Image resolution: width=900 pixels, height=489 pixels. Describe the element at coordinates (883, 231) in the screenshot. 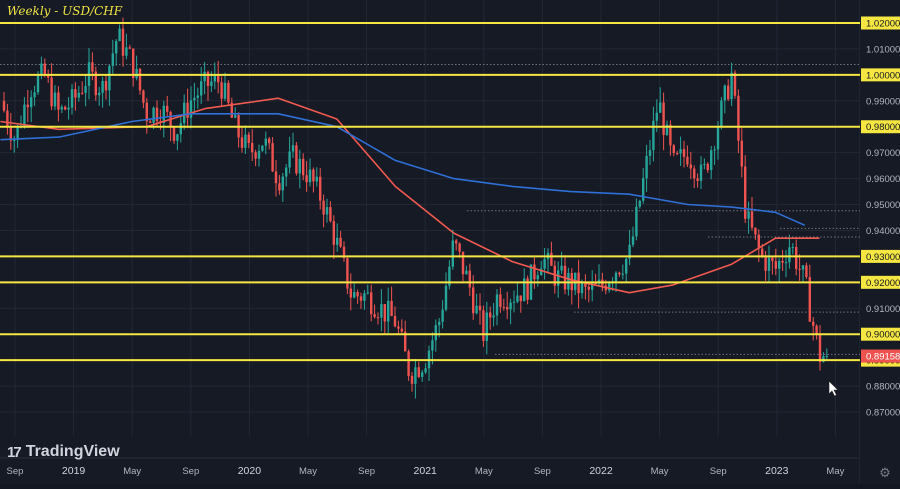

I see `price-label: 0.94000` at that location.